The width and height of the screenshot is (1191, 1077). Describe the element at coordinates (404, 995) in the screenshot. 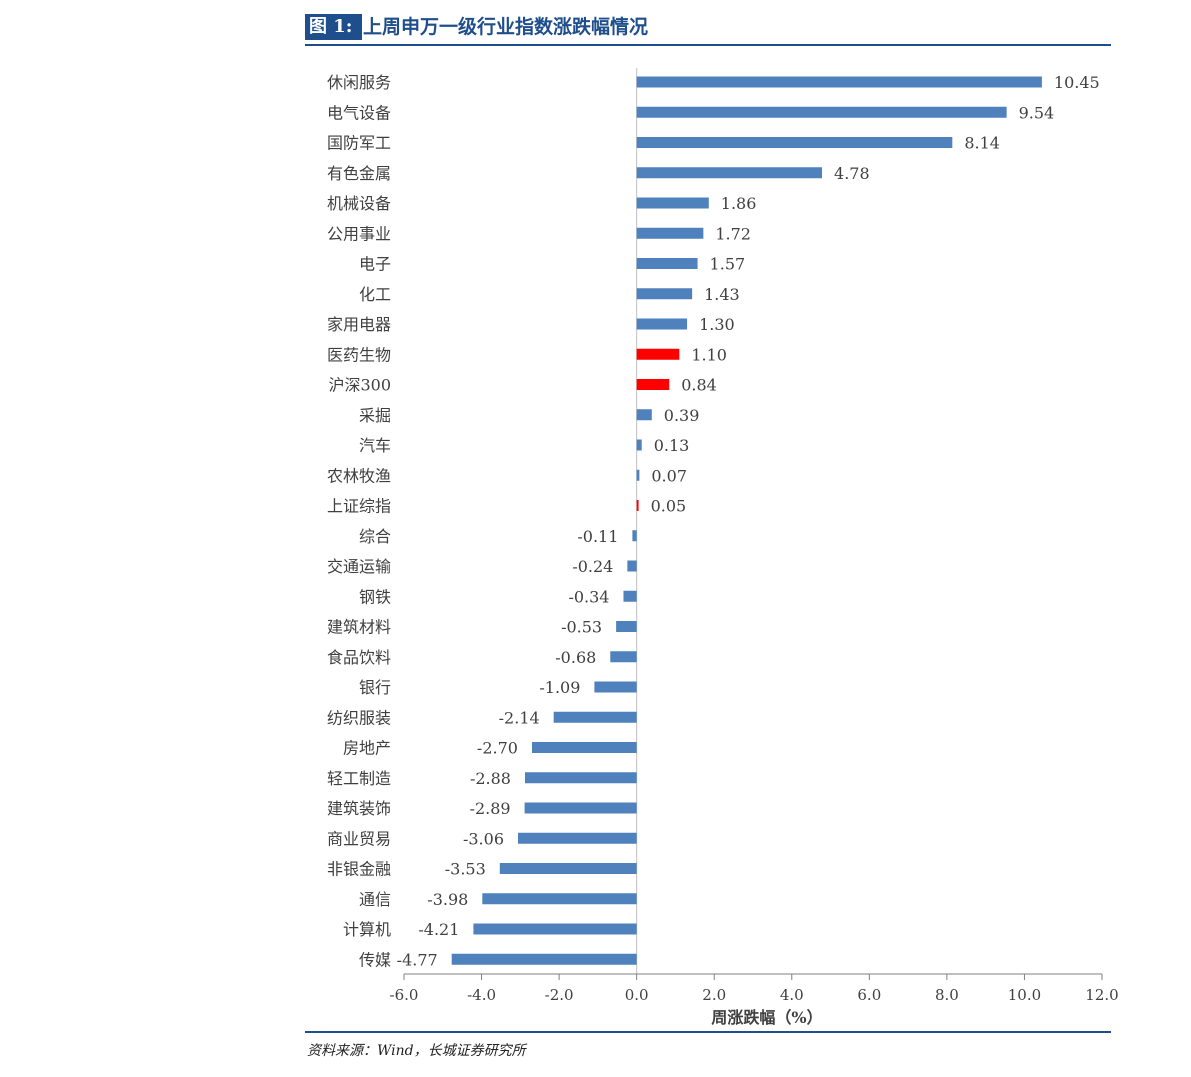

I see `x-tick-label: -6.0` at that location.